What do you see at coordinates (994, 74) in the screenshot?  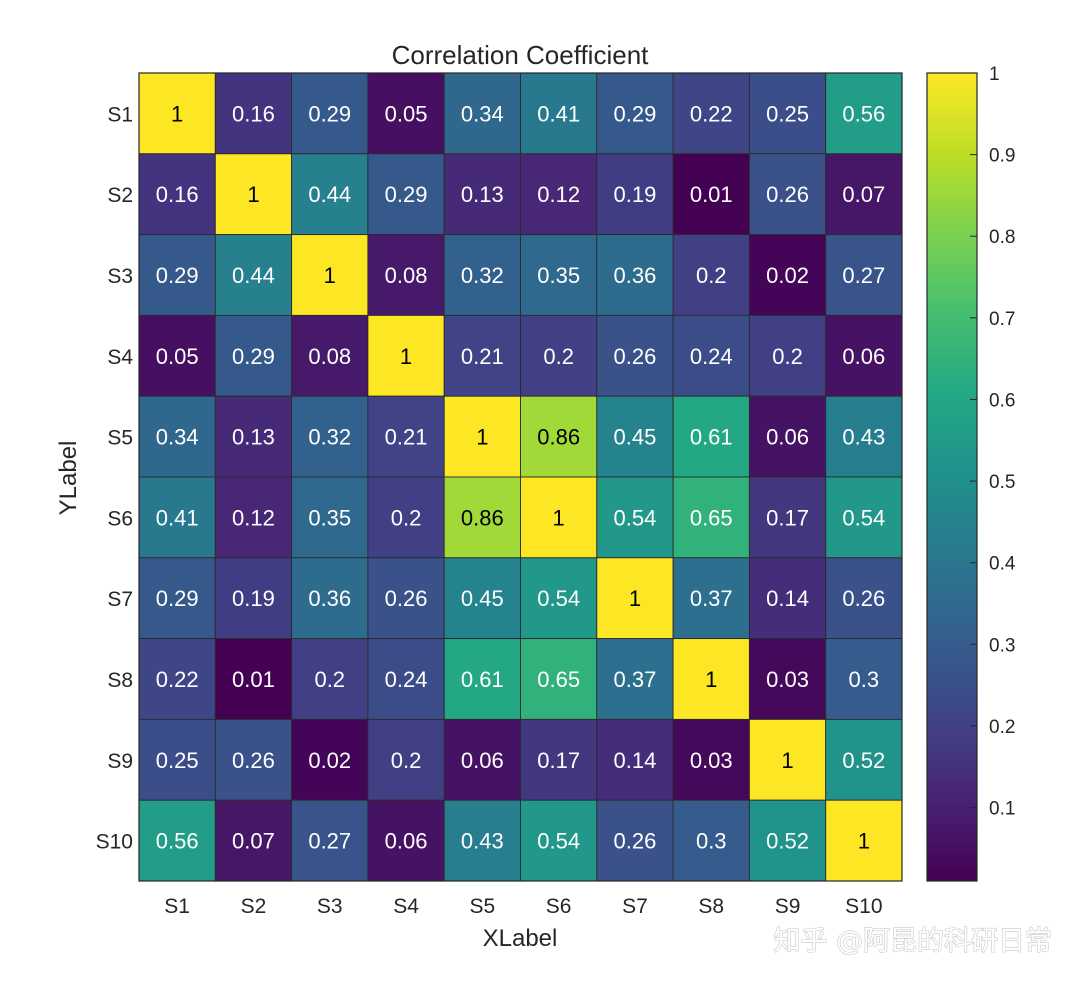 I see `colorbar-tick-label: 1` at bounding box center [994, 74].